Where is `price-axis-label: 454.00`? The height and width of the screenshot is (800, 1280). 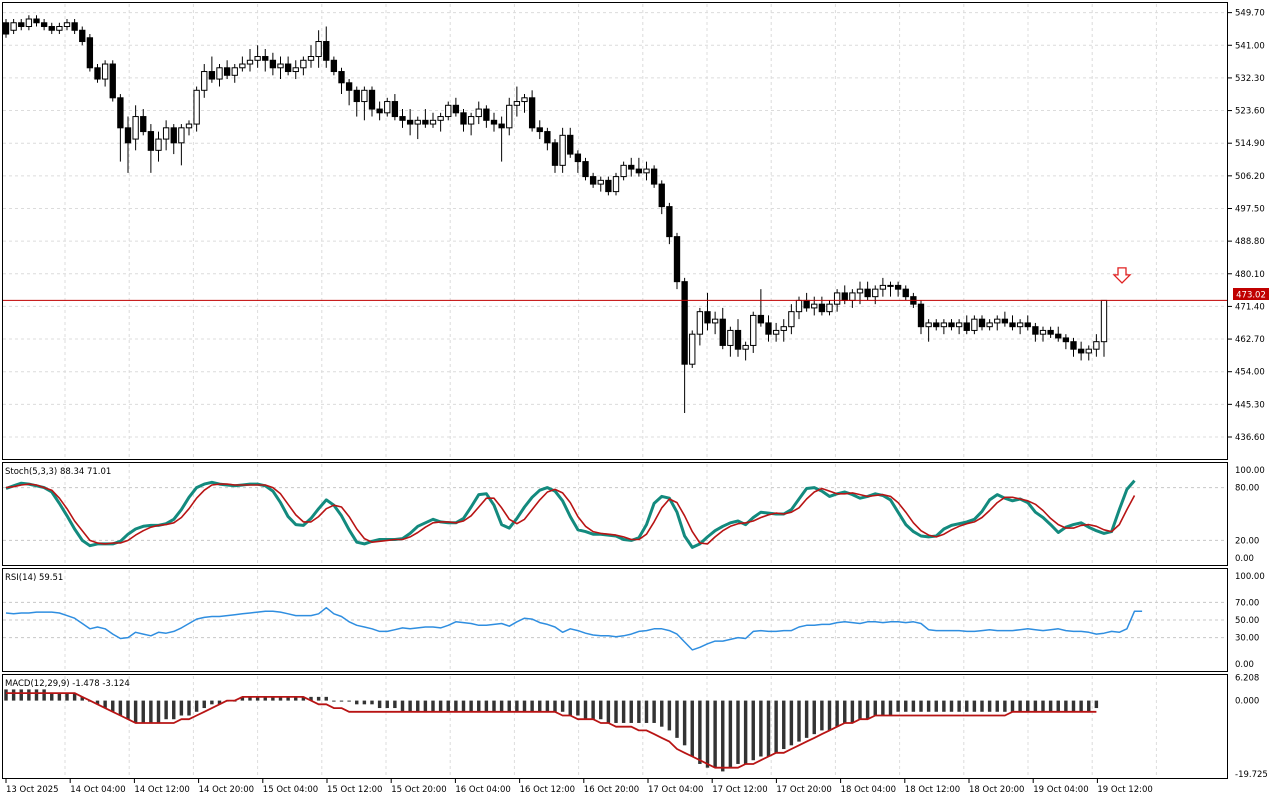 price-axis-label: 454.00 is located at coordinates (1250, 373).